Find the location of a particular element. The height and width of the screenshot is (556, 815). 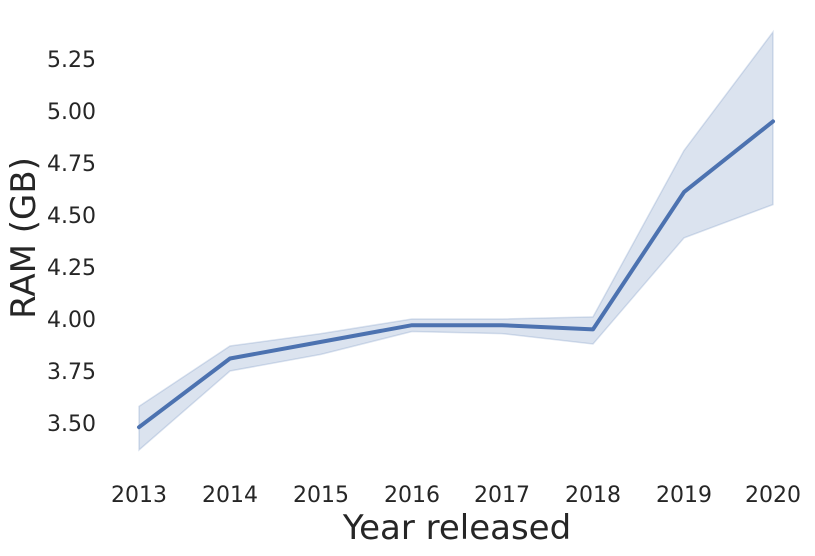

x-tick-label: 2019 is located at coordinates (684, 495).